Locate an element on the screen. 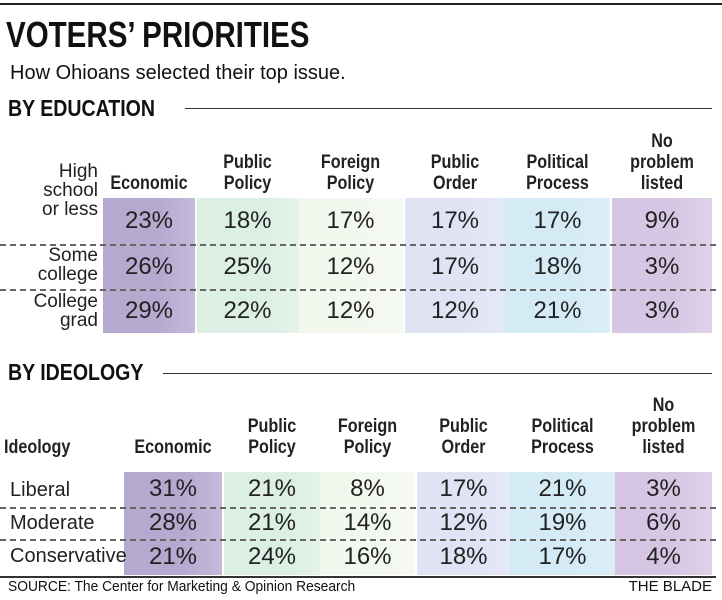 This screenshot has width=722, height=600. section-title-ideology: BY IDEOLOGY is located at coordinates (76, 372).